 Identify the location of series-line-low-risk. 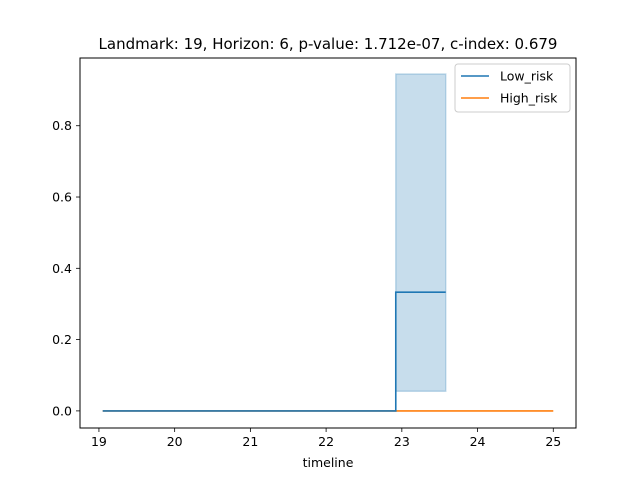
(274, 351).